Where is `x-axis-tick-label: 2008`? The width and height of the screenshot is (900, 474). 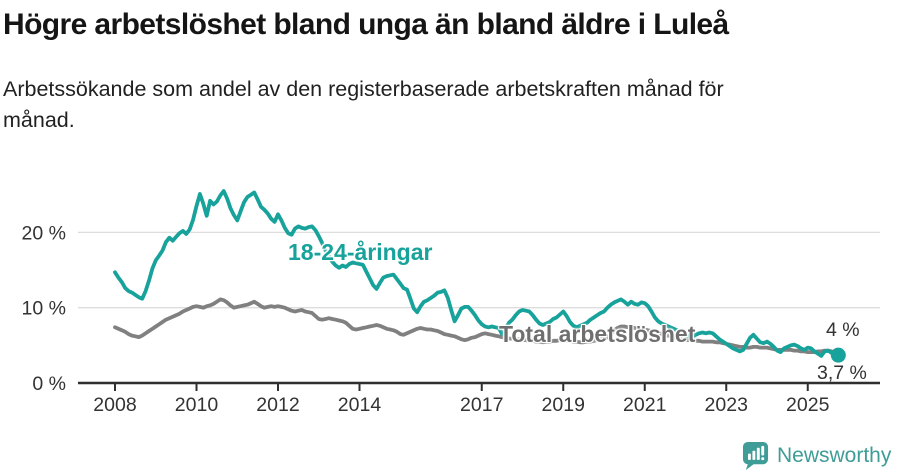 x-axis-tick-label: 2008 is located at coordinates (114, 405).